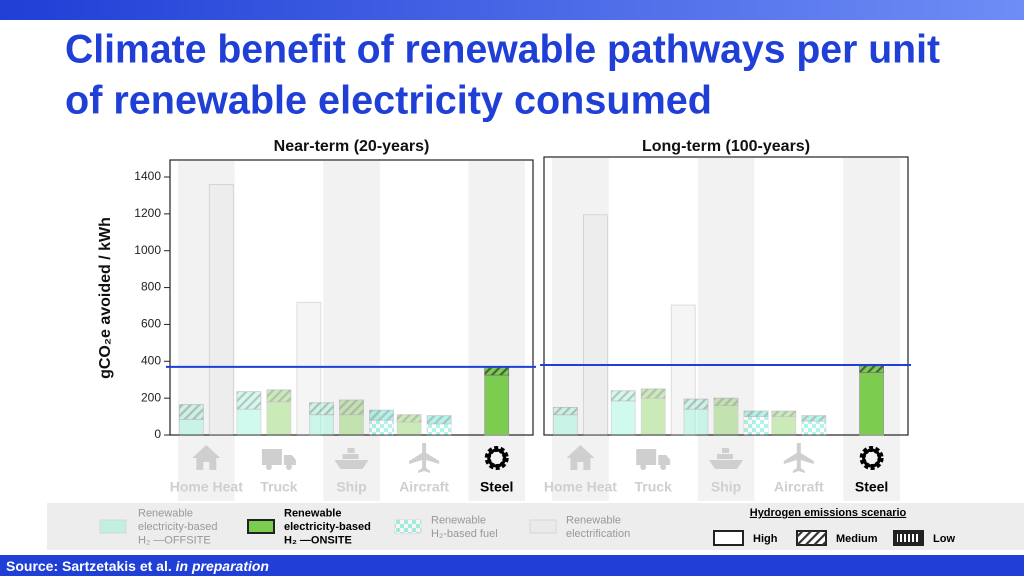  I want to click on category-label: Truck, so click(654, 487).